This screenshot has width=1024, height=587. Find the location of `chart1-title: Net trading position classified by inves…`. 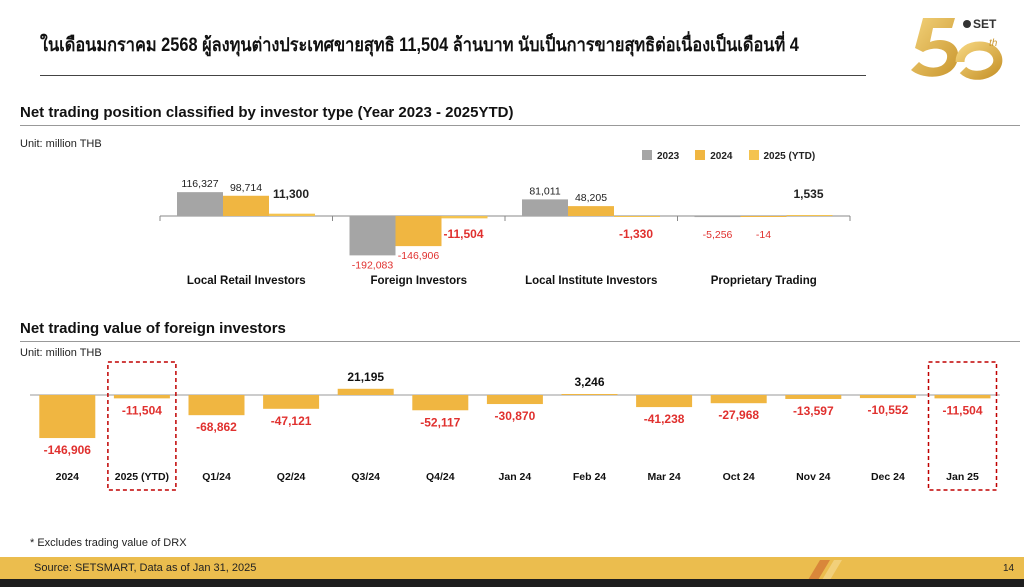

chart1-title: Net trading position classified by inves… is located at coordinates (267, 112).